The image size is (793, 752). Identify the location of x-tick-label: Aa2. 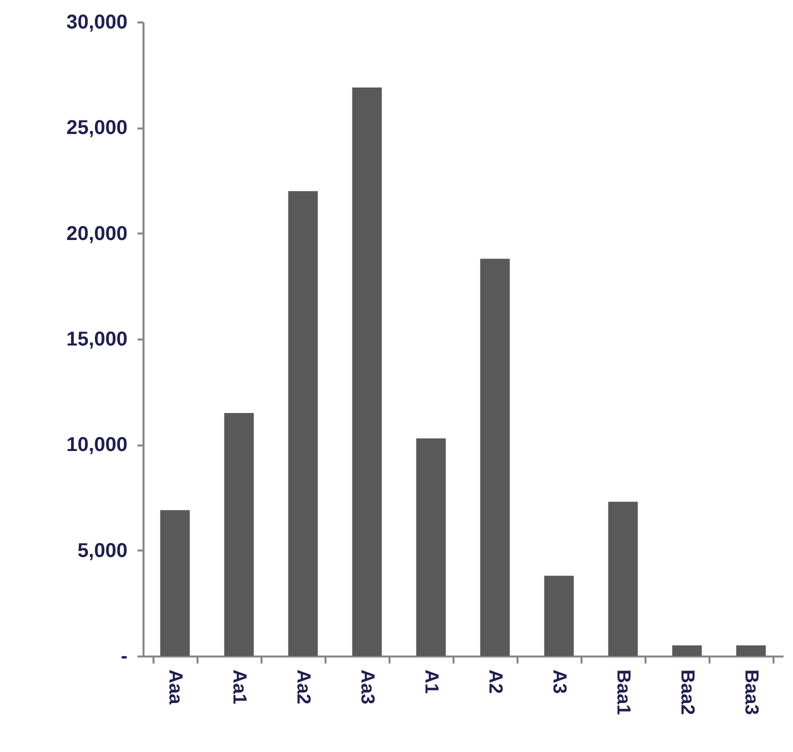
(303, 687).